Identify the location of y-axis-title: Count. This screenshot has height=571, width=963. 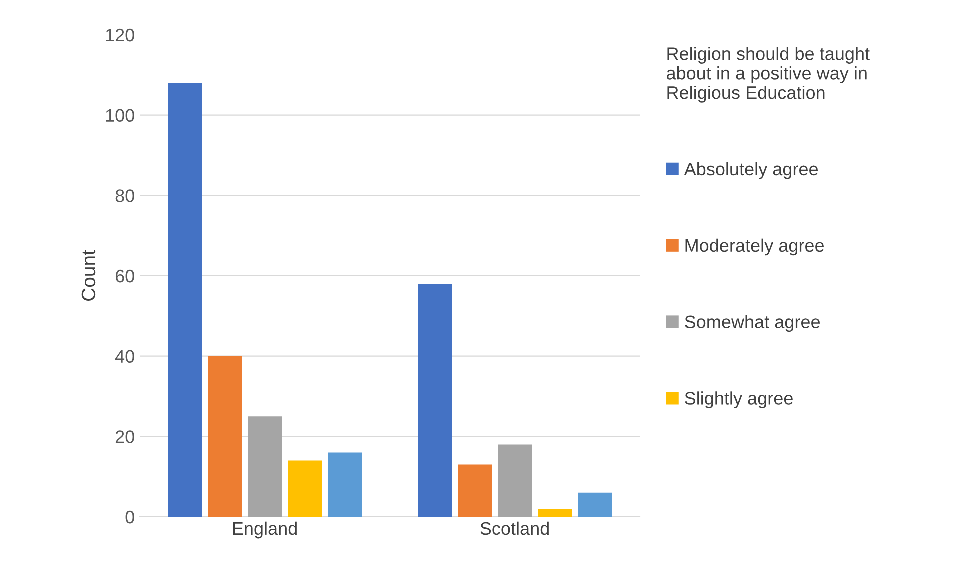
(89, 275).